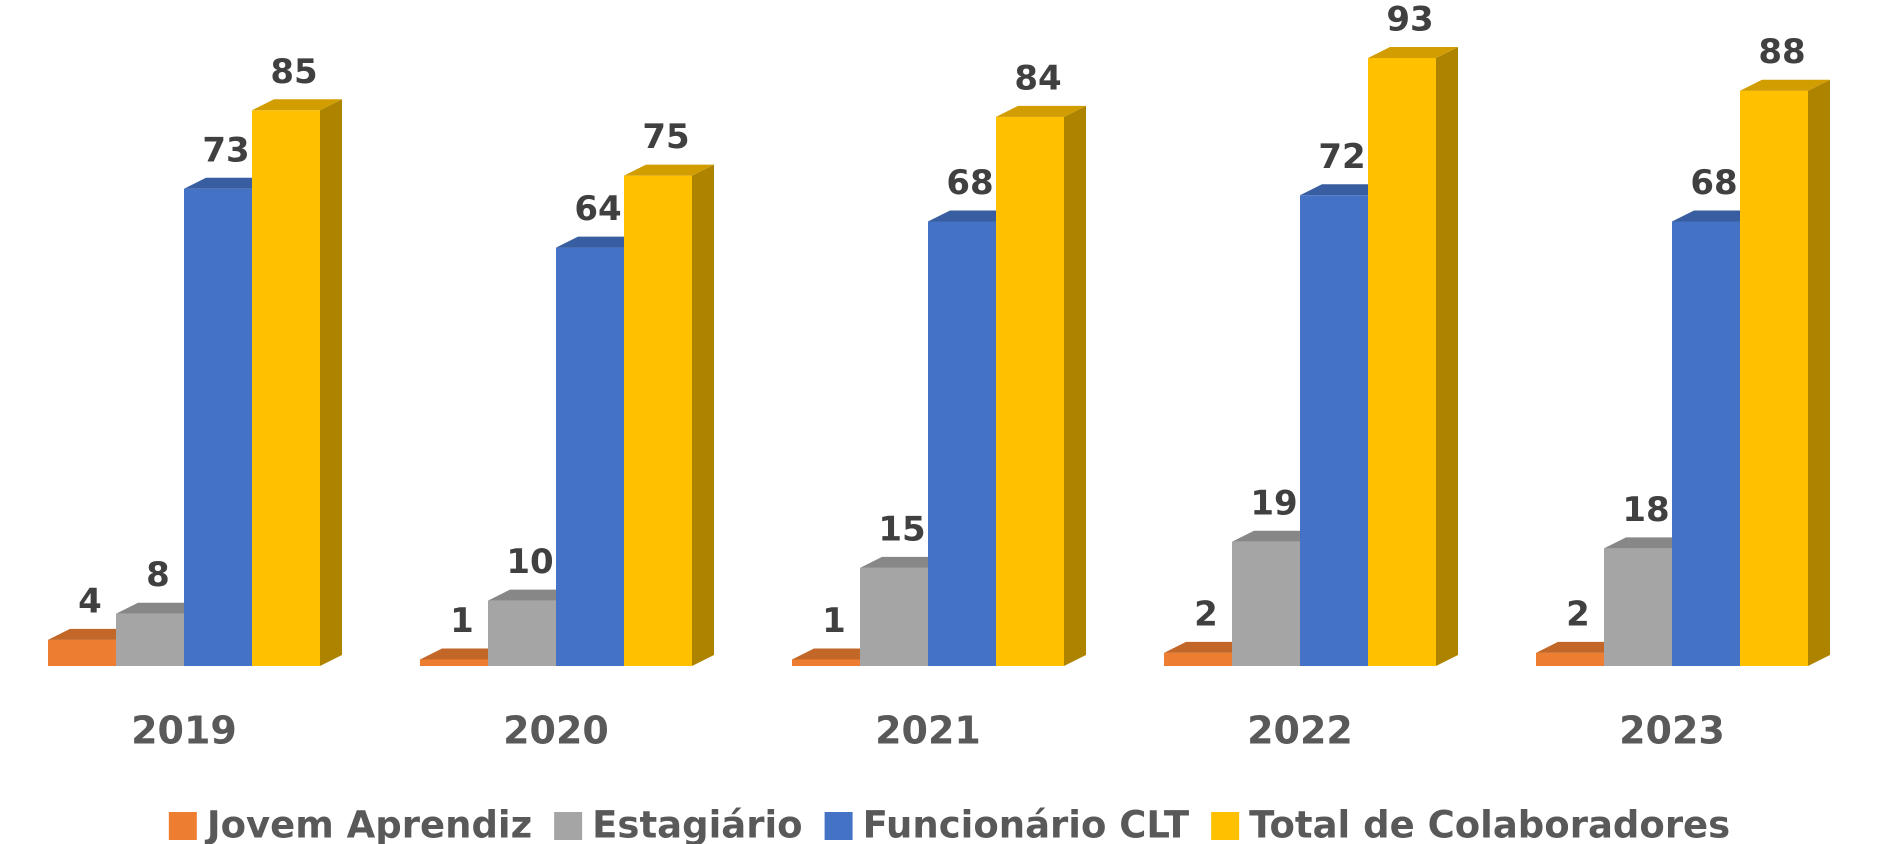 The width and height of the screenshot is (1899, 844). I want to click on data-label: 19, so click(1273, 503).